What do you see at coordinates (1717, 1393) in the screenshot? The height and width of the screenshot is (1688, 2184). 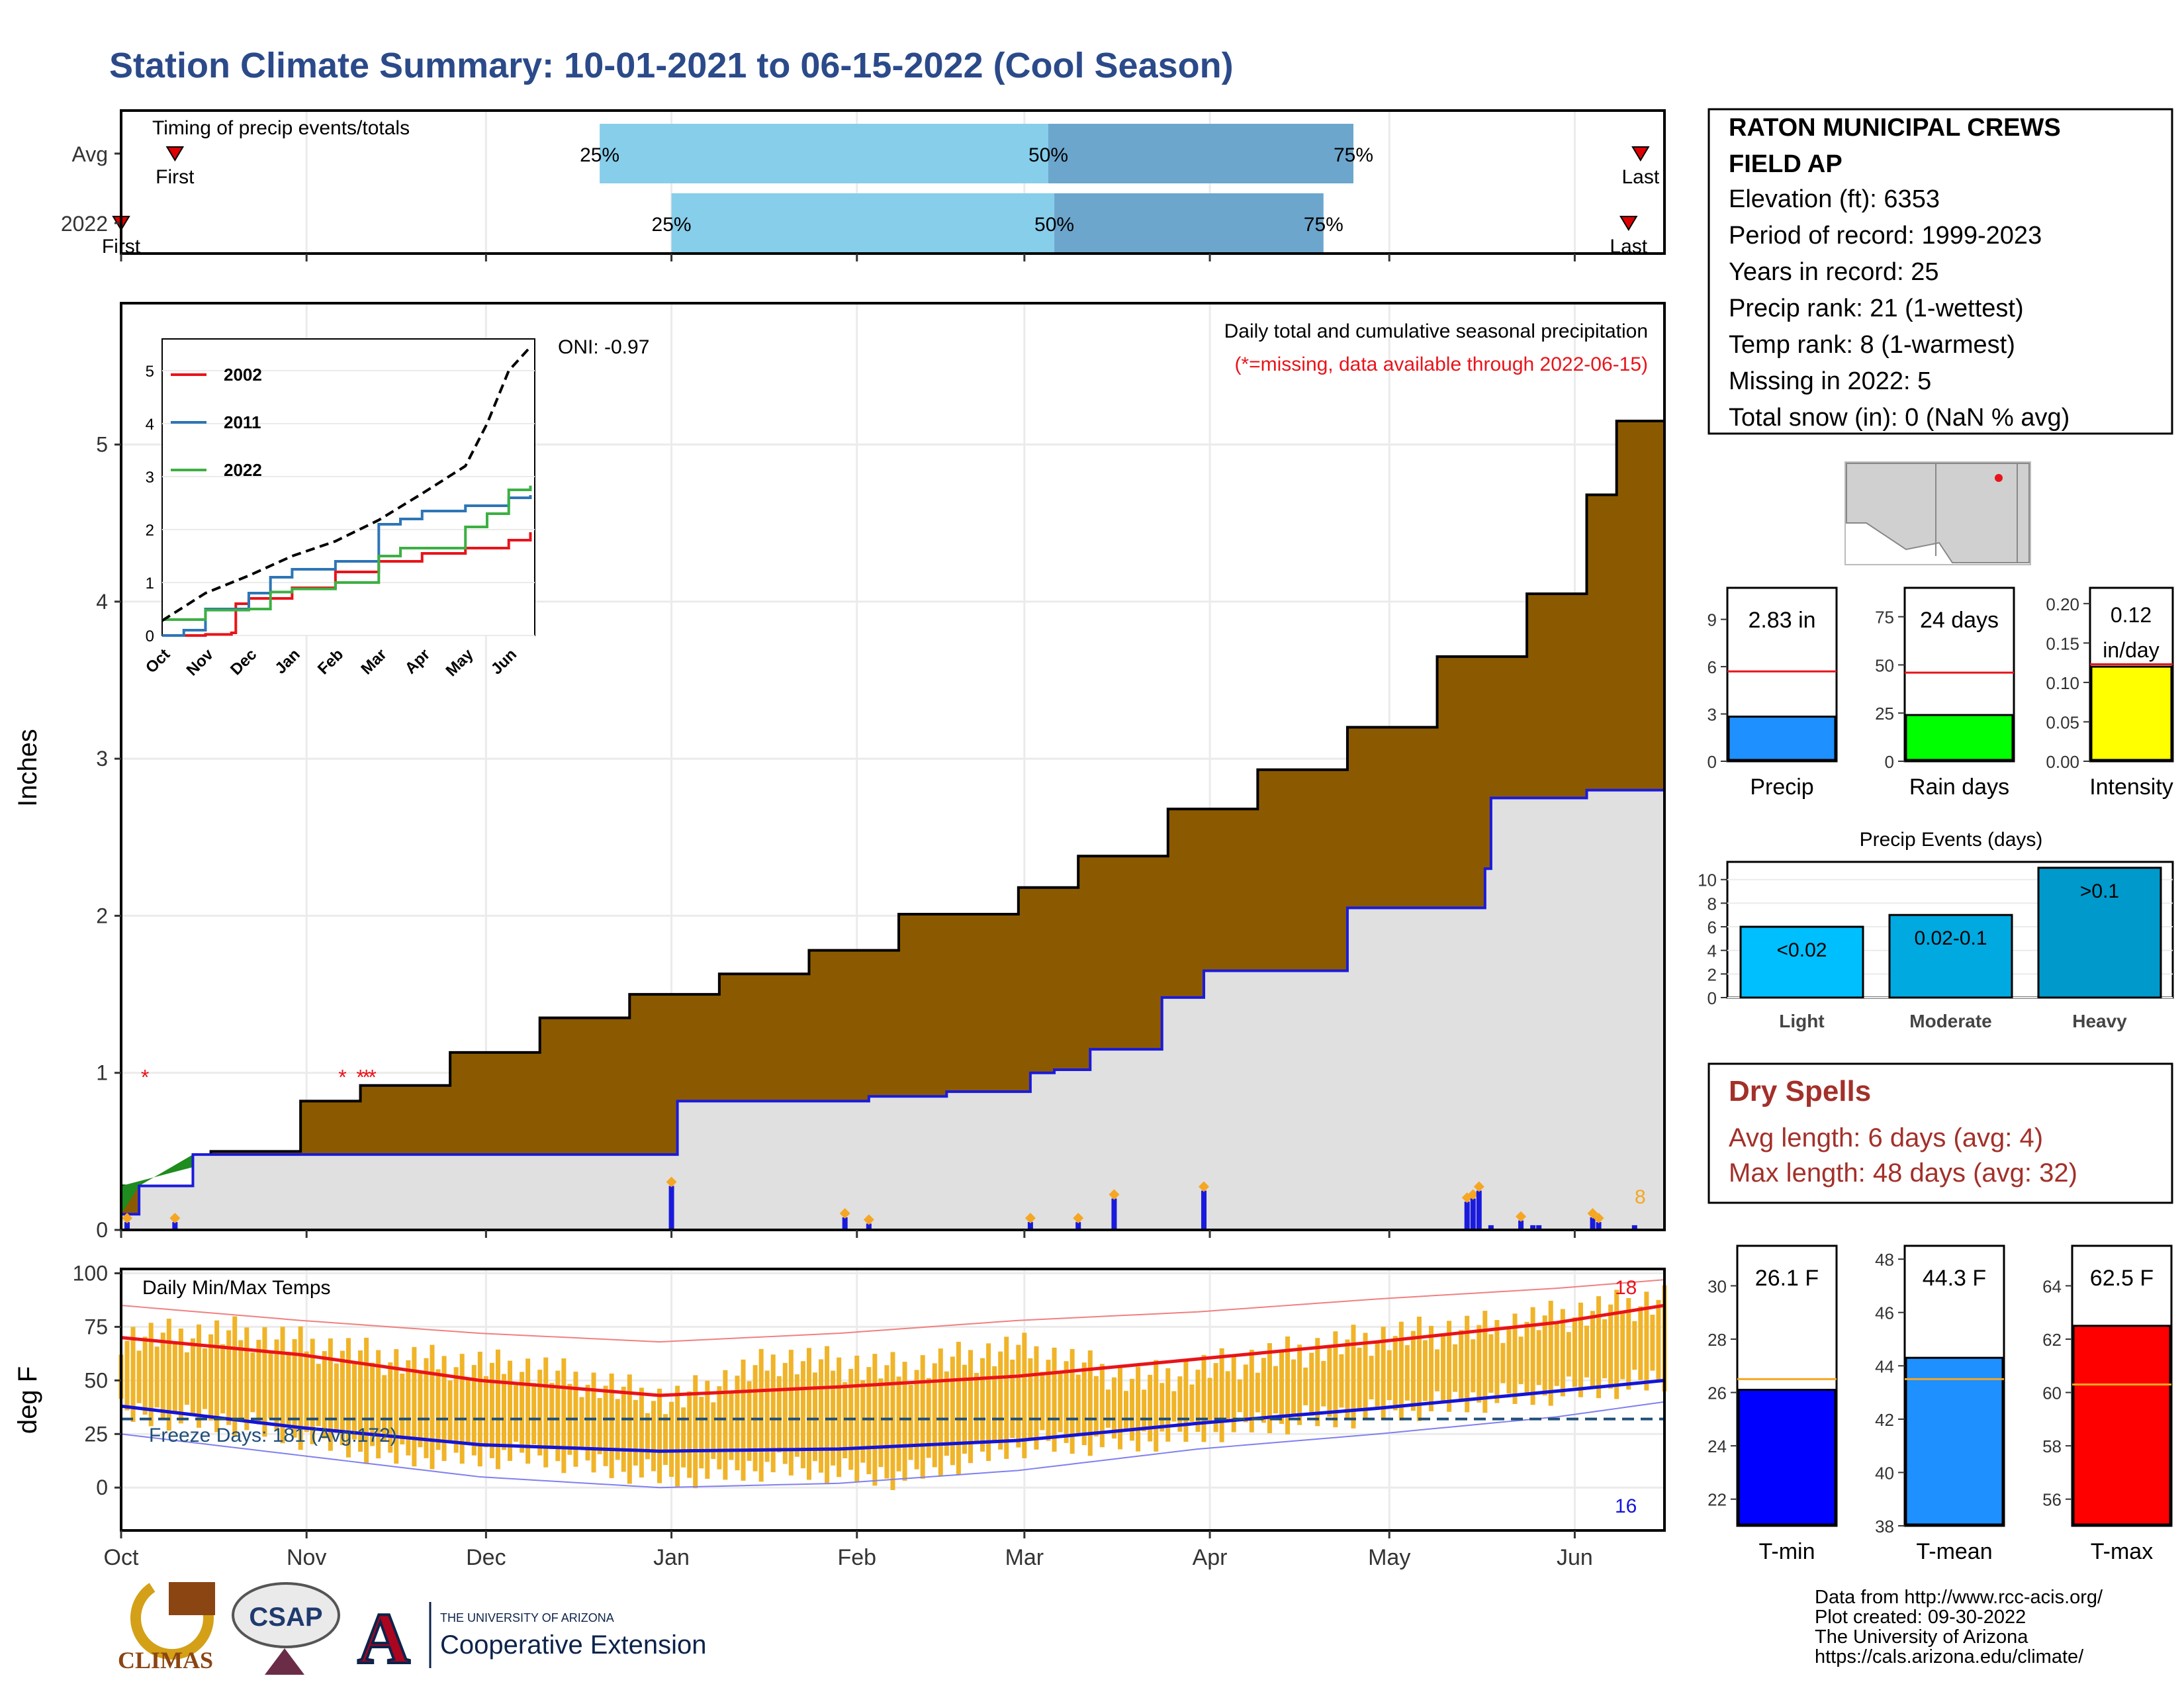 I see `tmin-ytick-label: 26` at bounding box center [1717, 1393].